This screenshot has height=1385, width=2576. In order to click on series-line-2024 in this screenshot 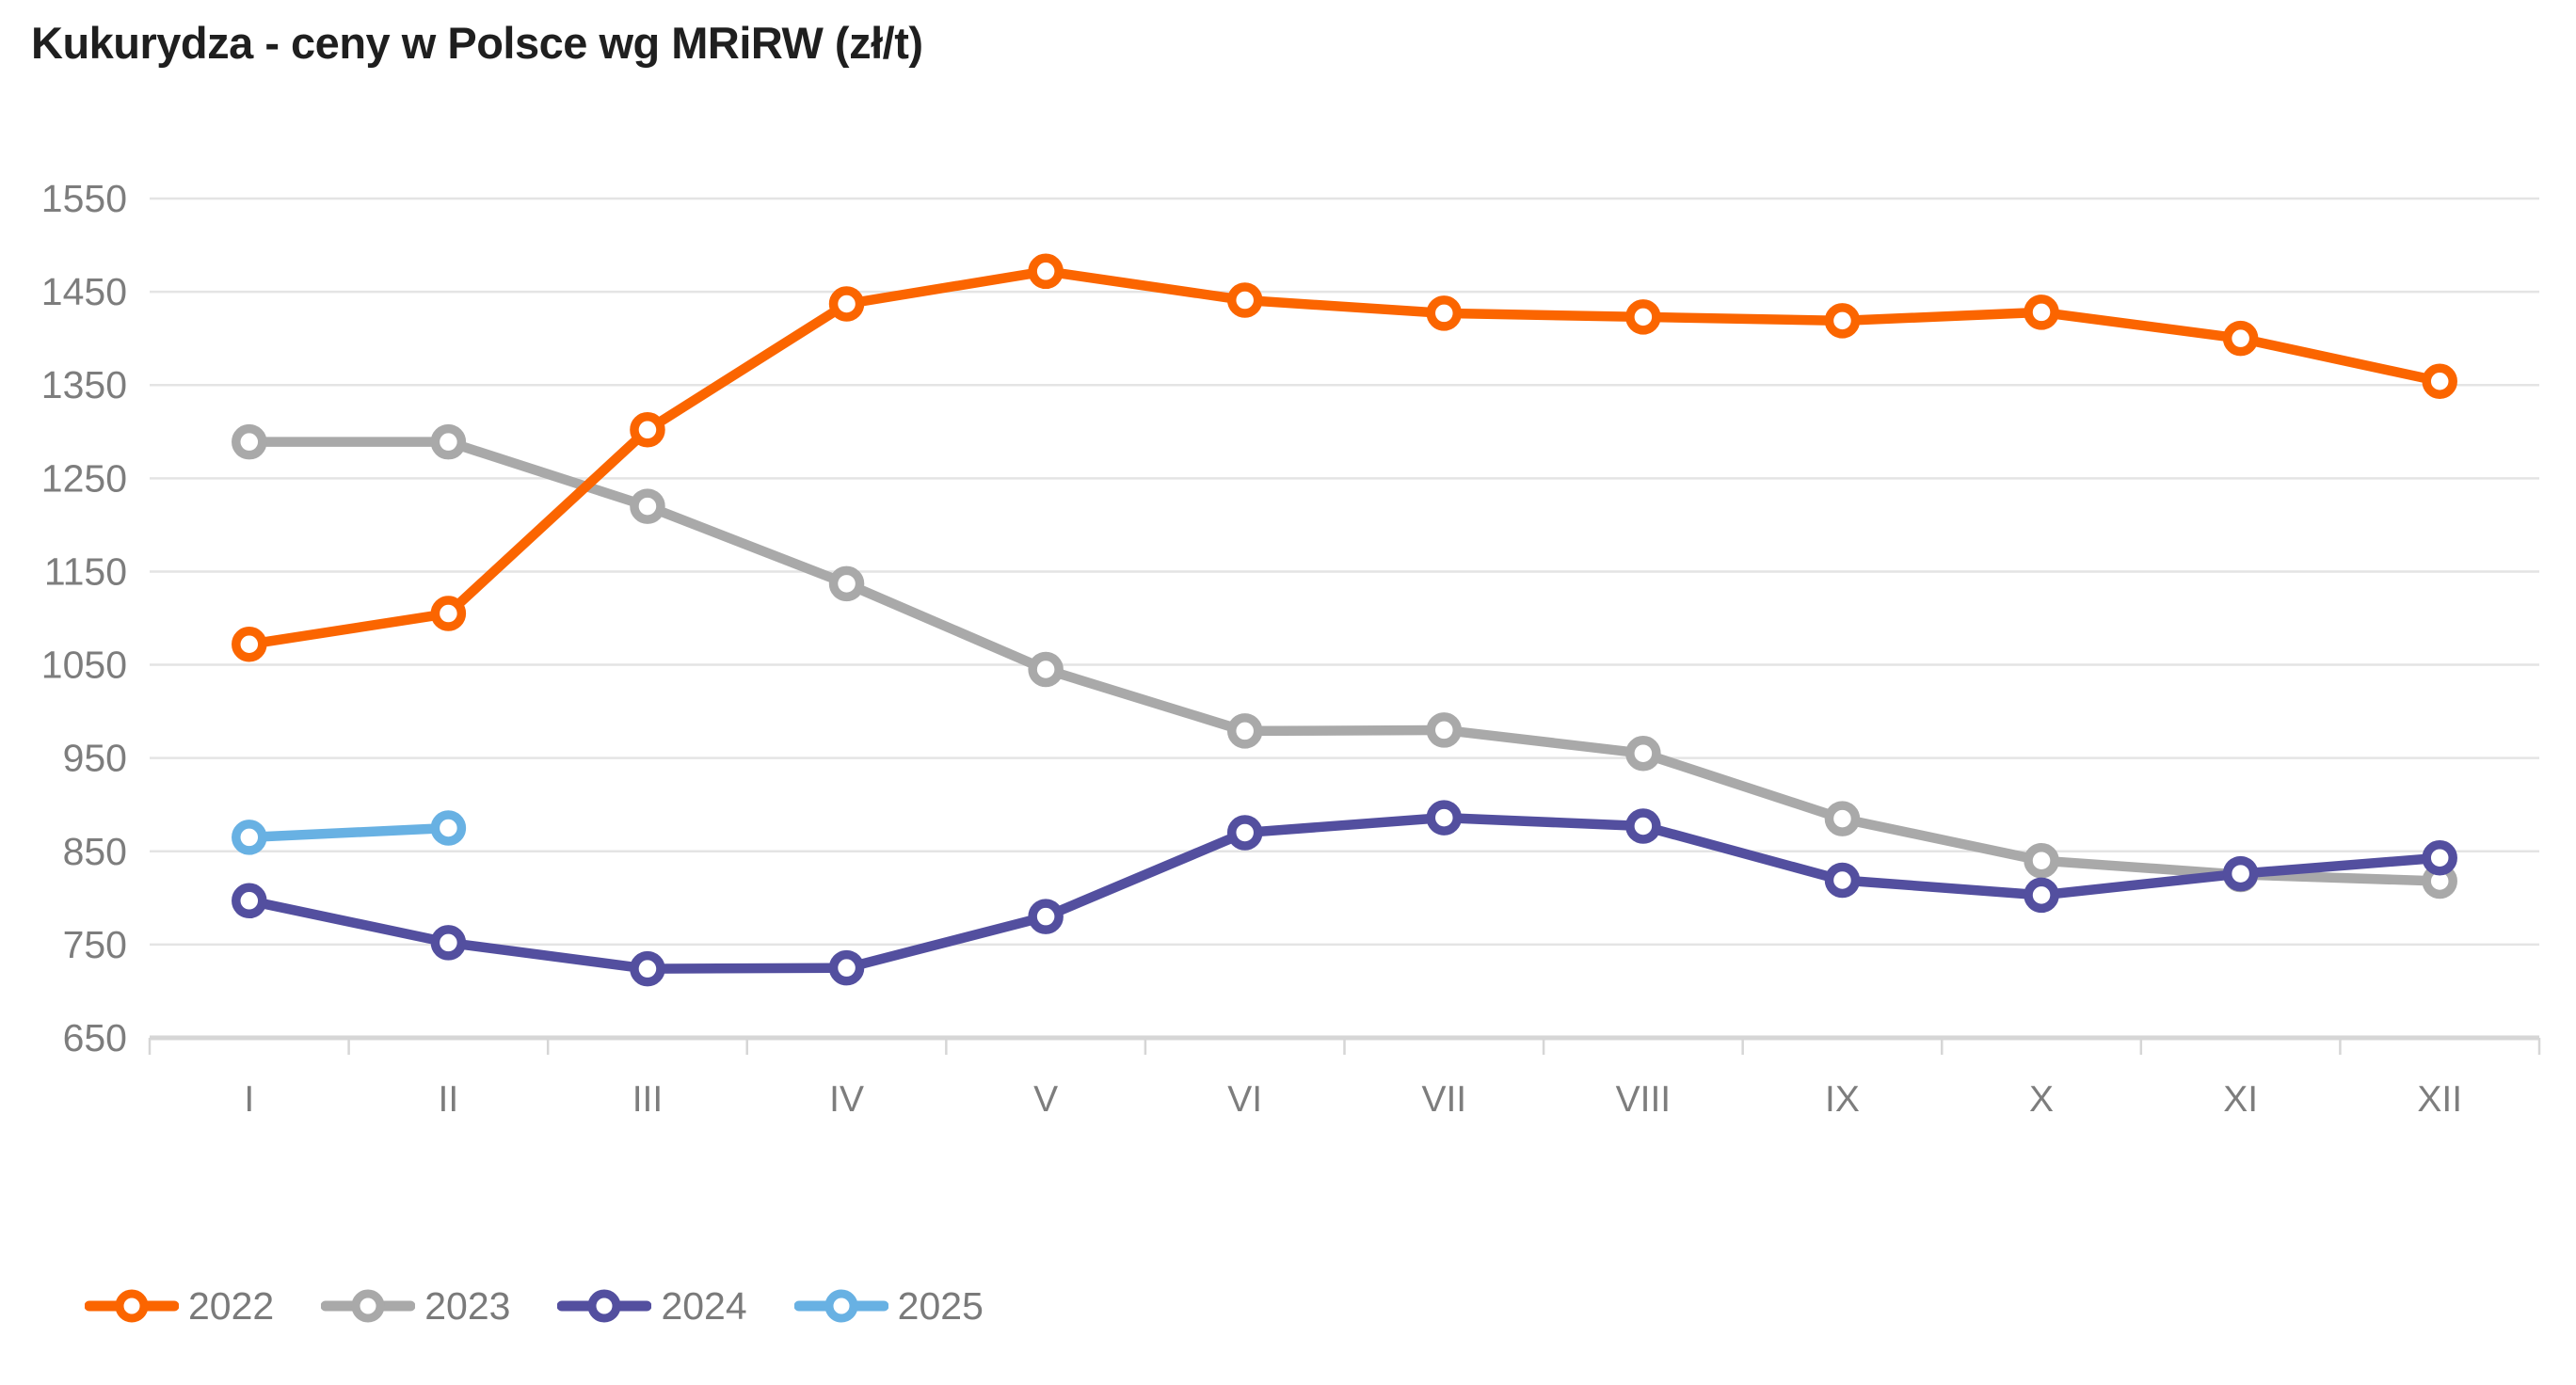, I will do `click(1344, 893)`.